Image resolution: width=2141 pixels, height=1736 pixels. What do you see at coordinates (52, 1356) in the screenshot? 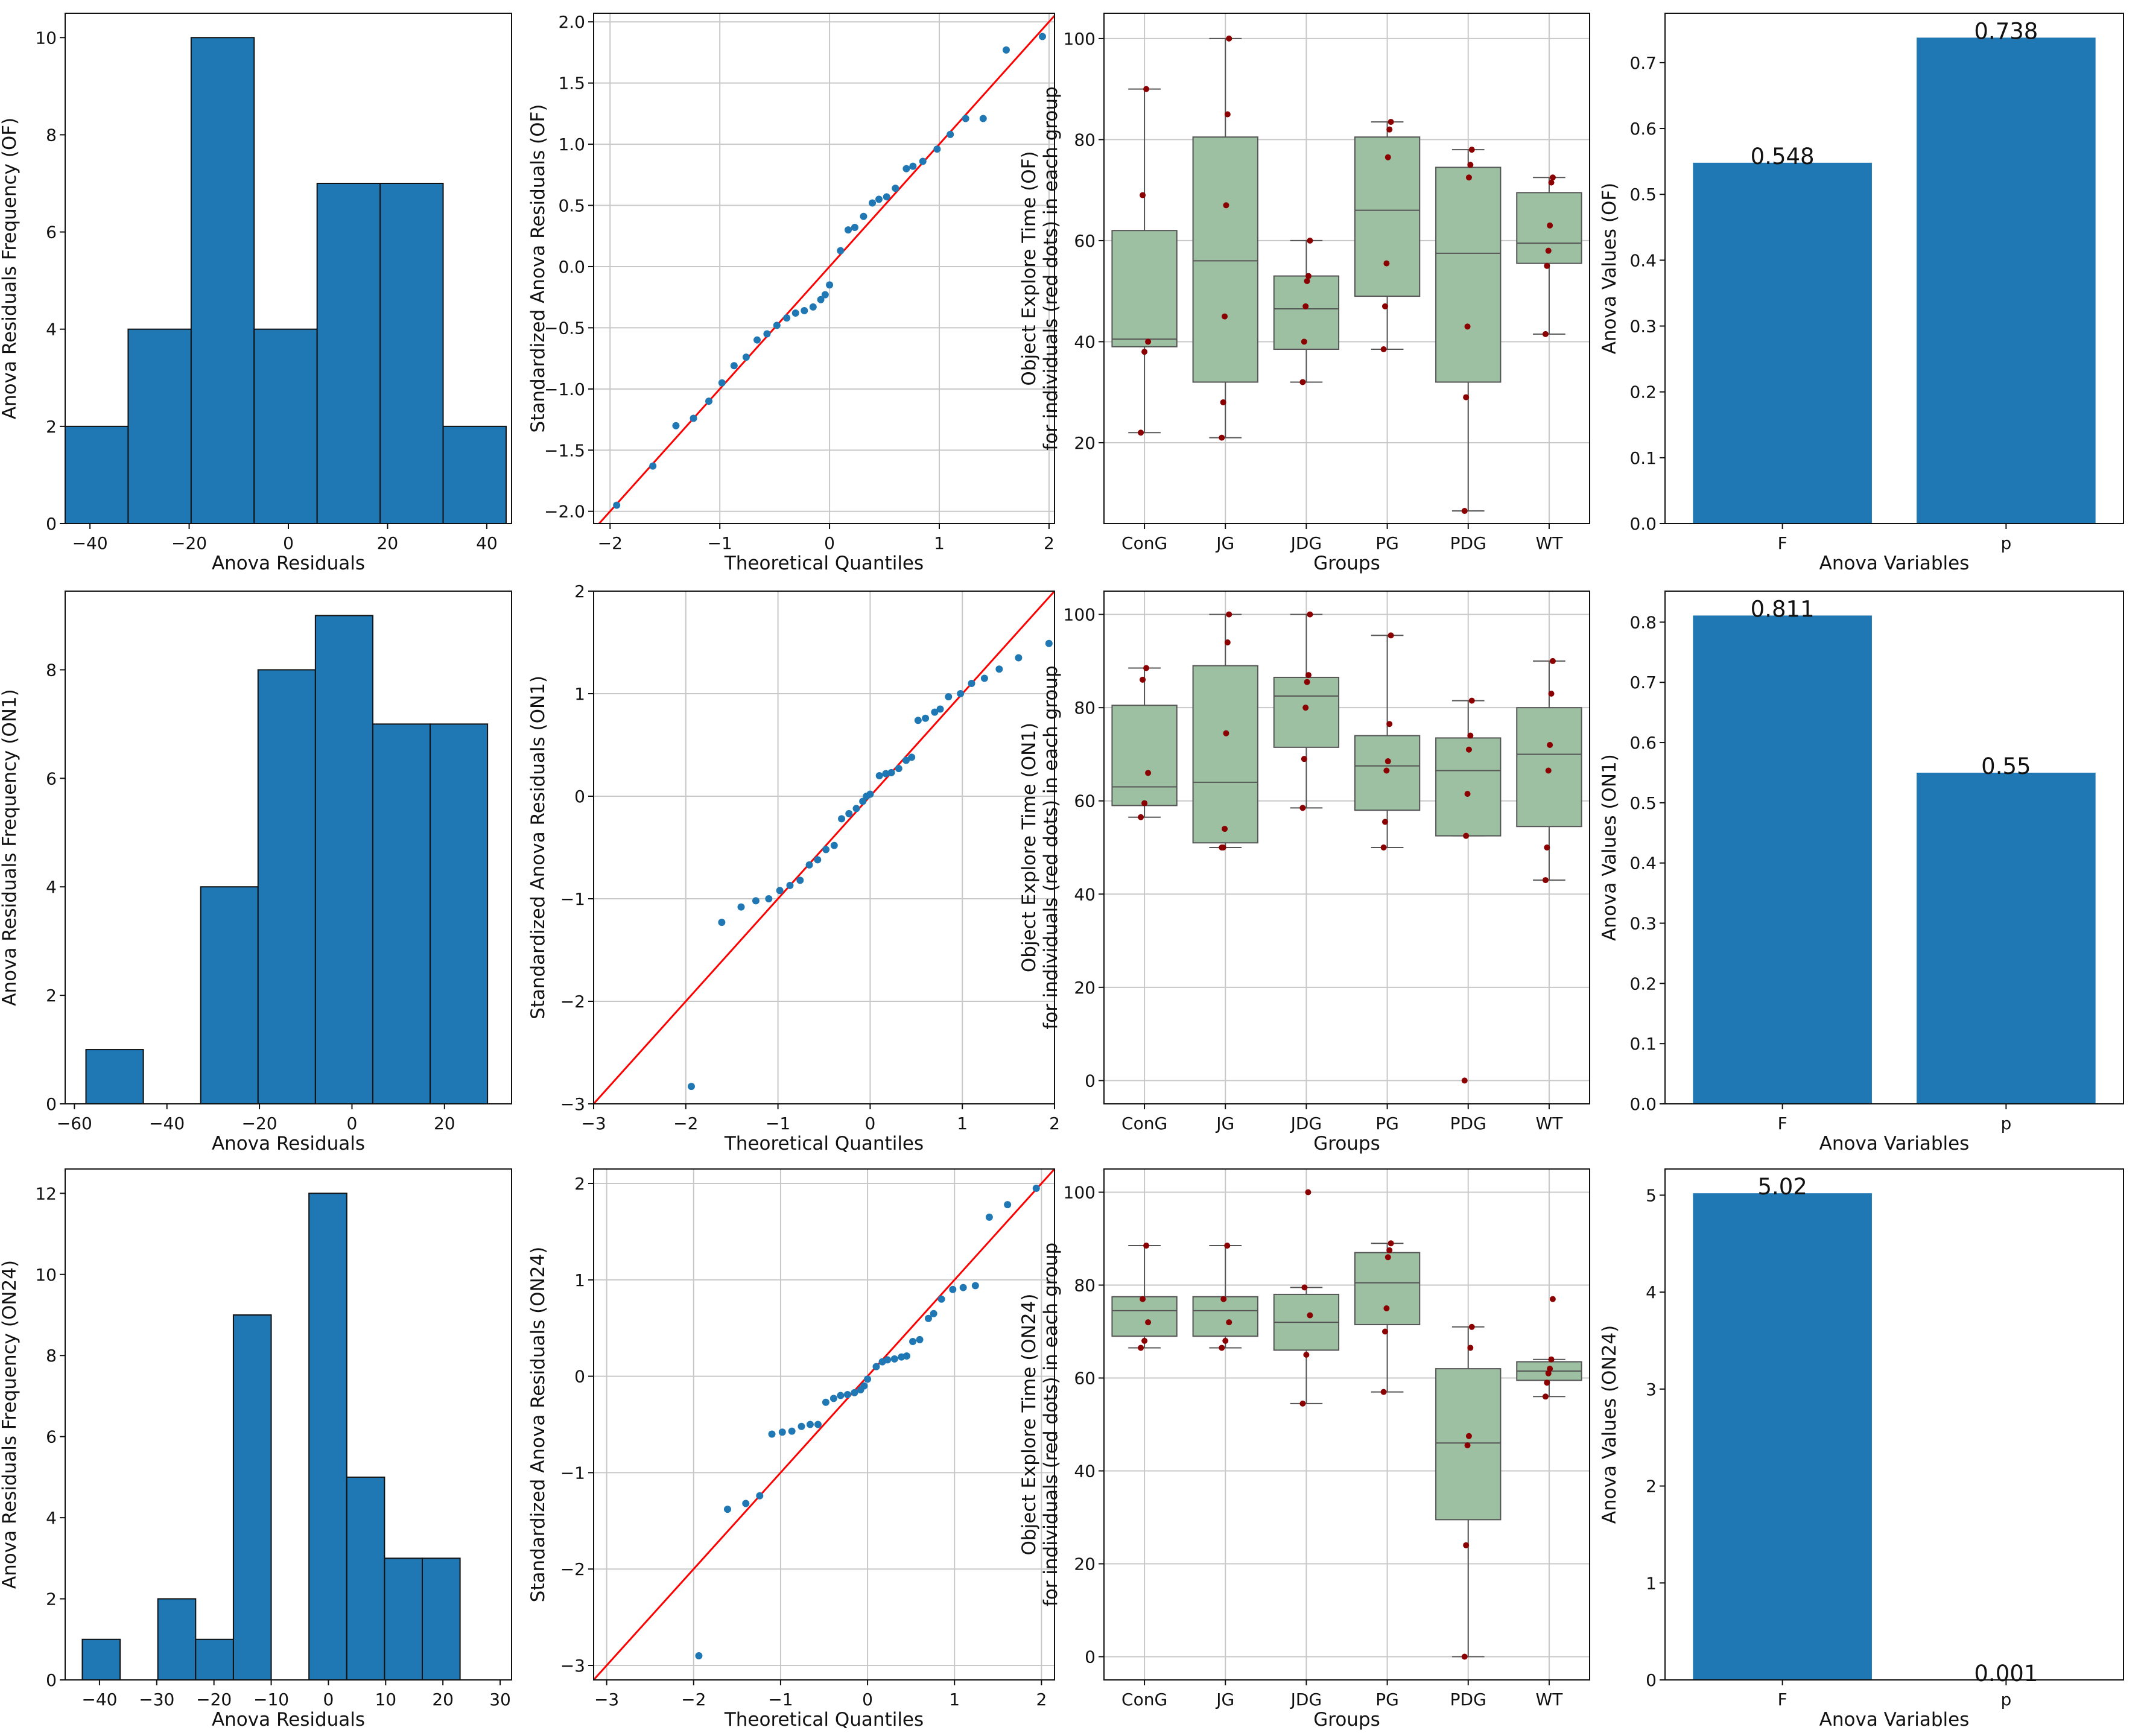
I see `y-tick-label: 8` at bounding box center [52, 1356].